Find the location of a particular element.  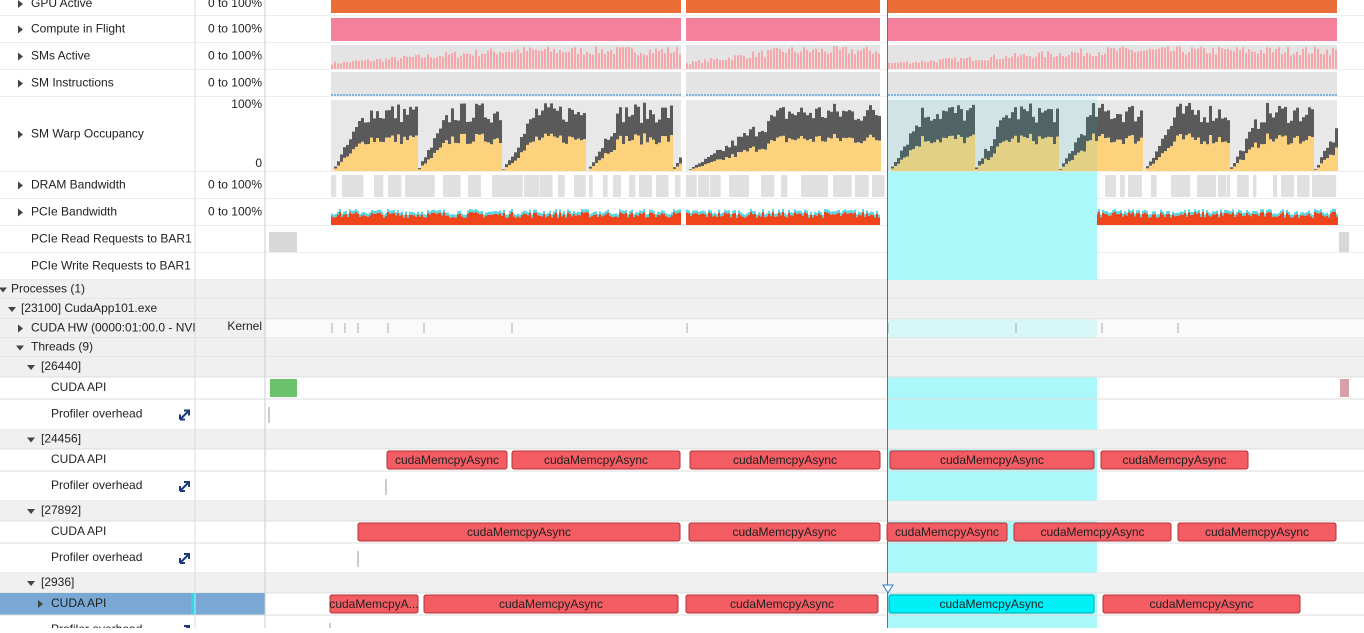

tree-label: [2936] is located at coordinates (57, 582).